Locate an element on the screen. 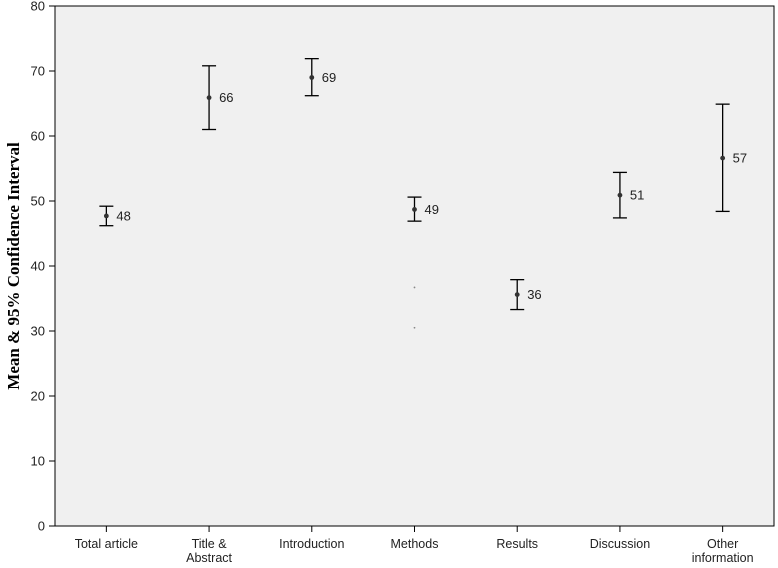  x-tick-label-line: Abstract is located at coordinates (209, 557).